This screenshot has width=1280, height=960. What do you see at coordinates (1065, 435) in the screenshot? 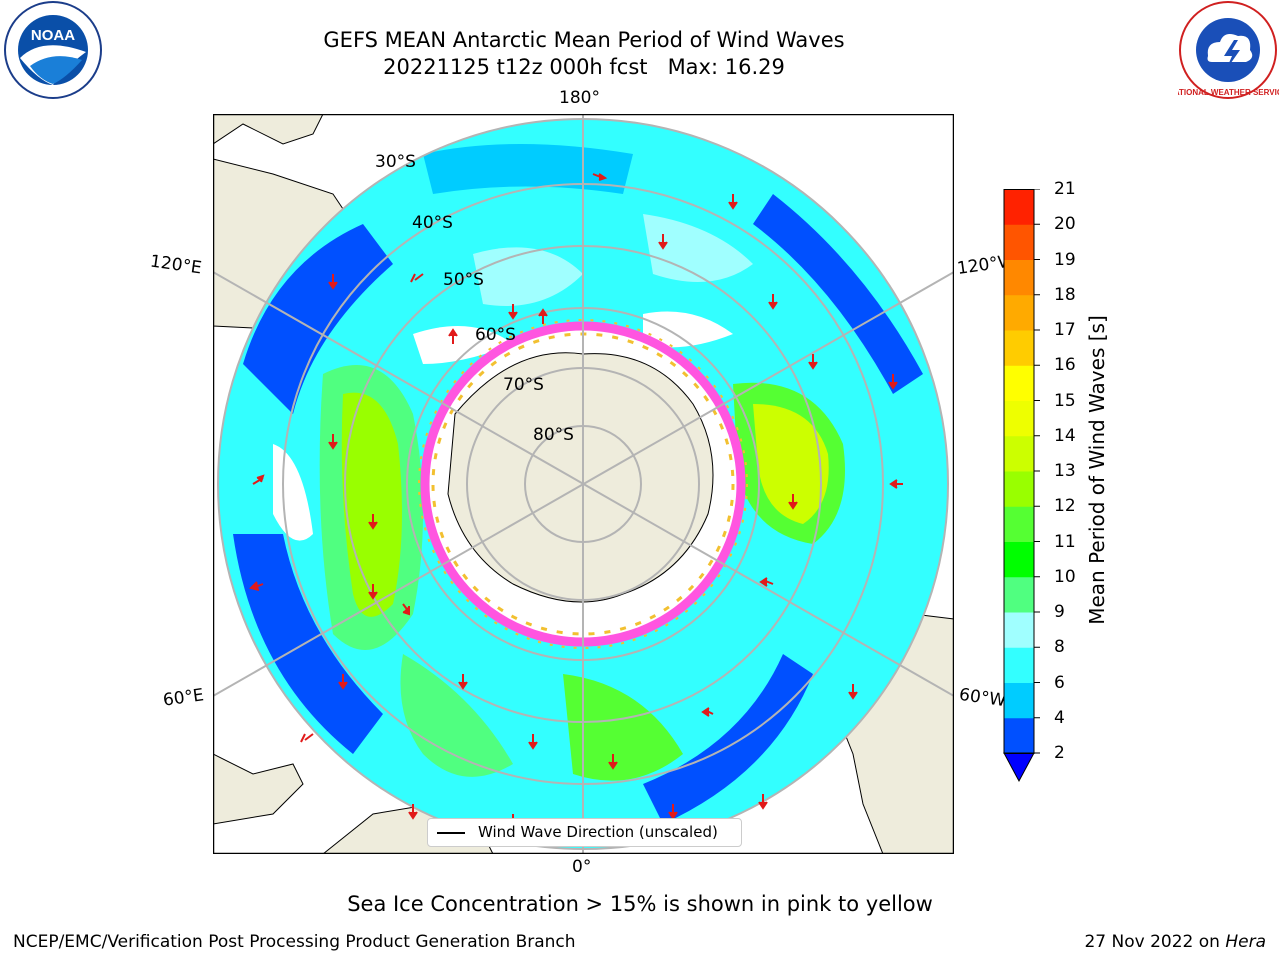
I see `colorbar-tick-label: 14` at bounding box center [1065, 435].